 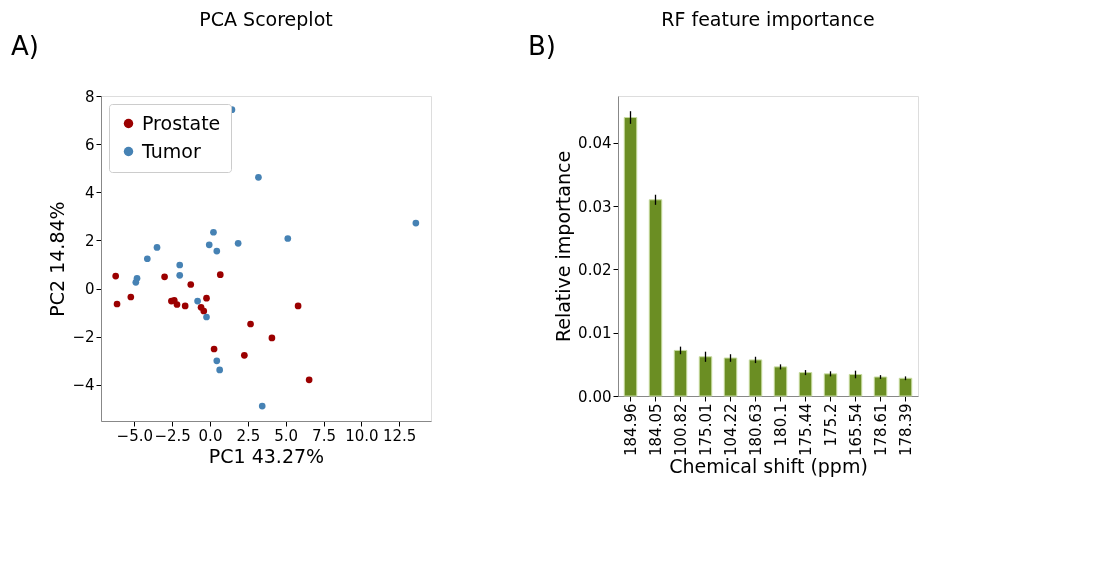 What do you see at coordinates (89, 240) in the screenshot?
I see `y-tick-label: 2` at bounding box center [89, 240].